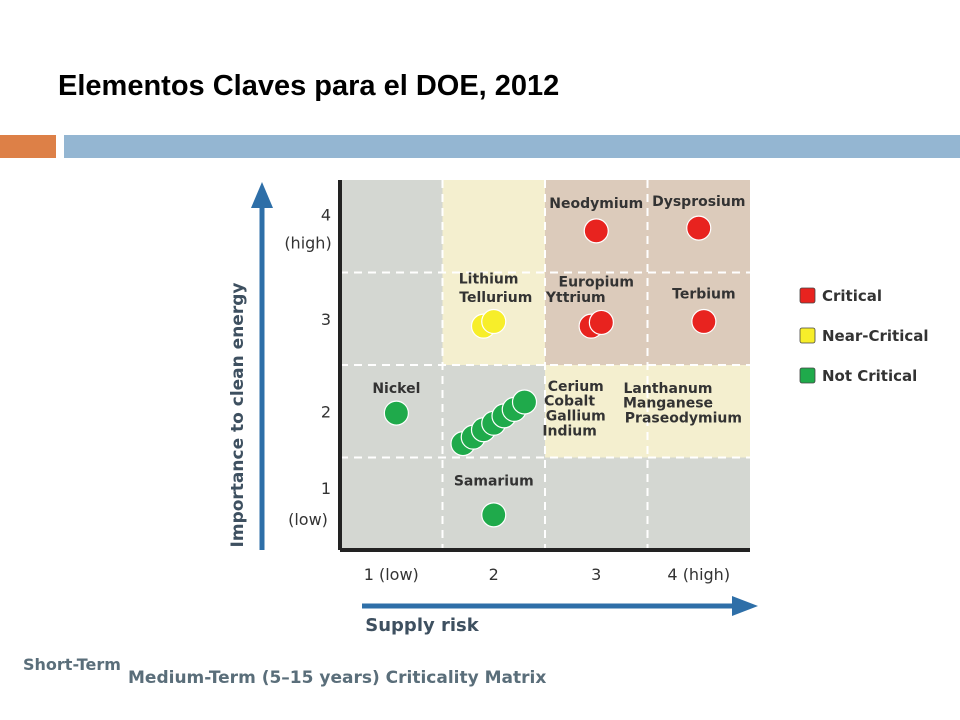 The height and width of the screenshot is (720, 960). What do you see at coordinates (307, 242) in the screenshot?
I see `y-tick-sublabel: (high)` at bounding box center [307, 242].